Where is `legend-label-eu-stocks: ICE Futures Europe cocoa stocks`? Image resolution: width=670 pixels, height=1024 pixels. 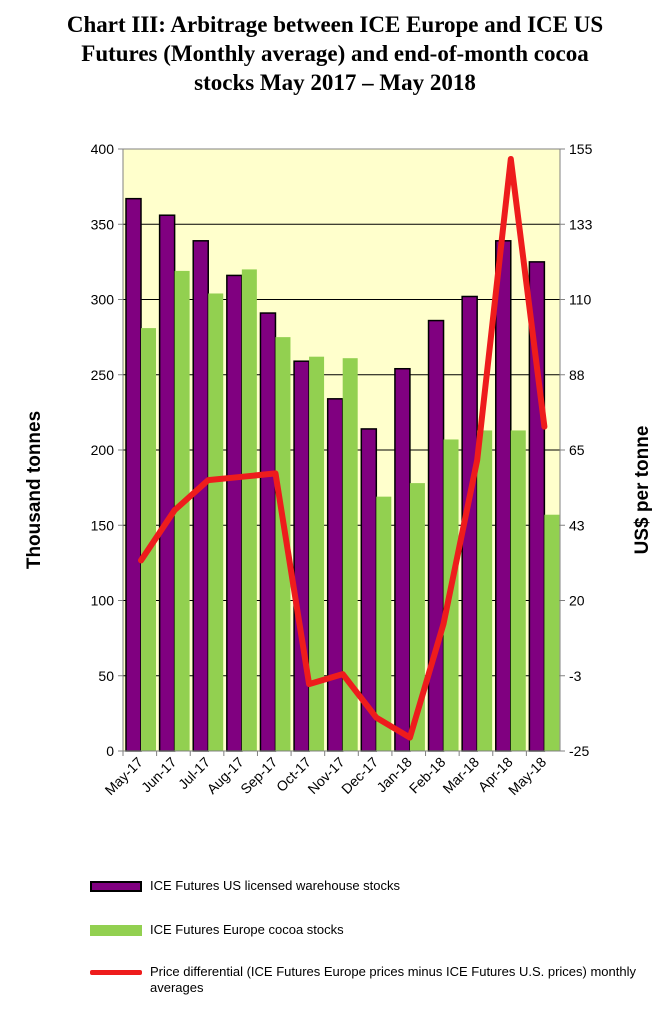
legend-label-eu-stocks: ICE Futures Europe cocoa stocks is located at coordinates (247, 929).